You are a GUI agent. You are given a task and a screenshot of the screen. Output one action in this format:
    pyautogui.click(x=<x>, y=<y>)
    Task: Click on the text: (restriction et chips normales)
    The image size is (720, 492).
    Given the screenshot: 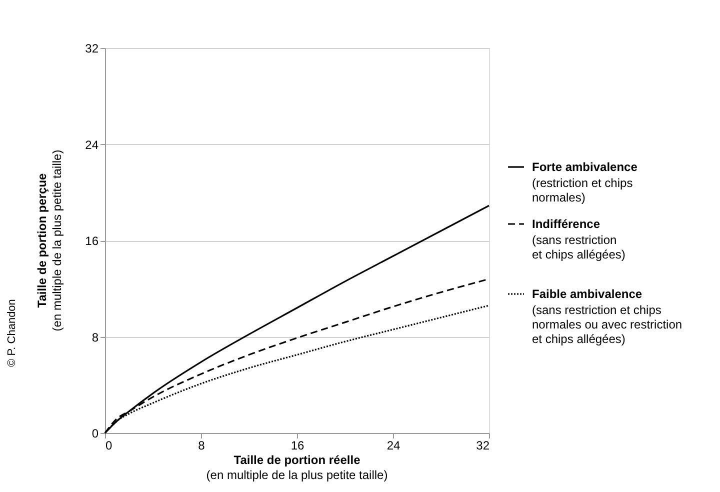 What is the action you would take?
    pyautogui.click(x=582, y=190)
    